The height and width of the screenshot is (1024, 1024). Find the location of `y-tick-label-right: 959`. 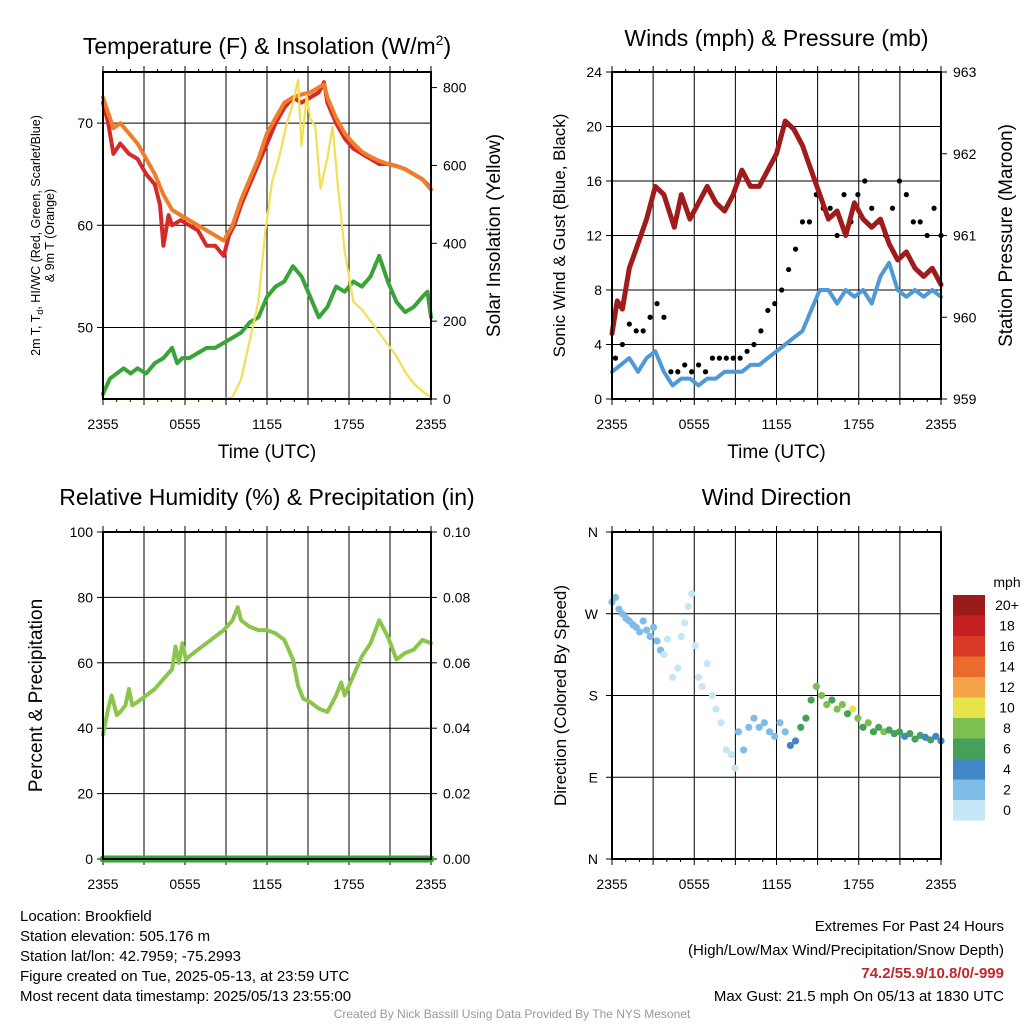

y-tick-label-right: 959 is located at coordinates (965, 399).